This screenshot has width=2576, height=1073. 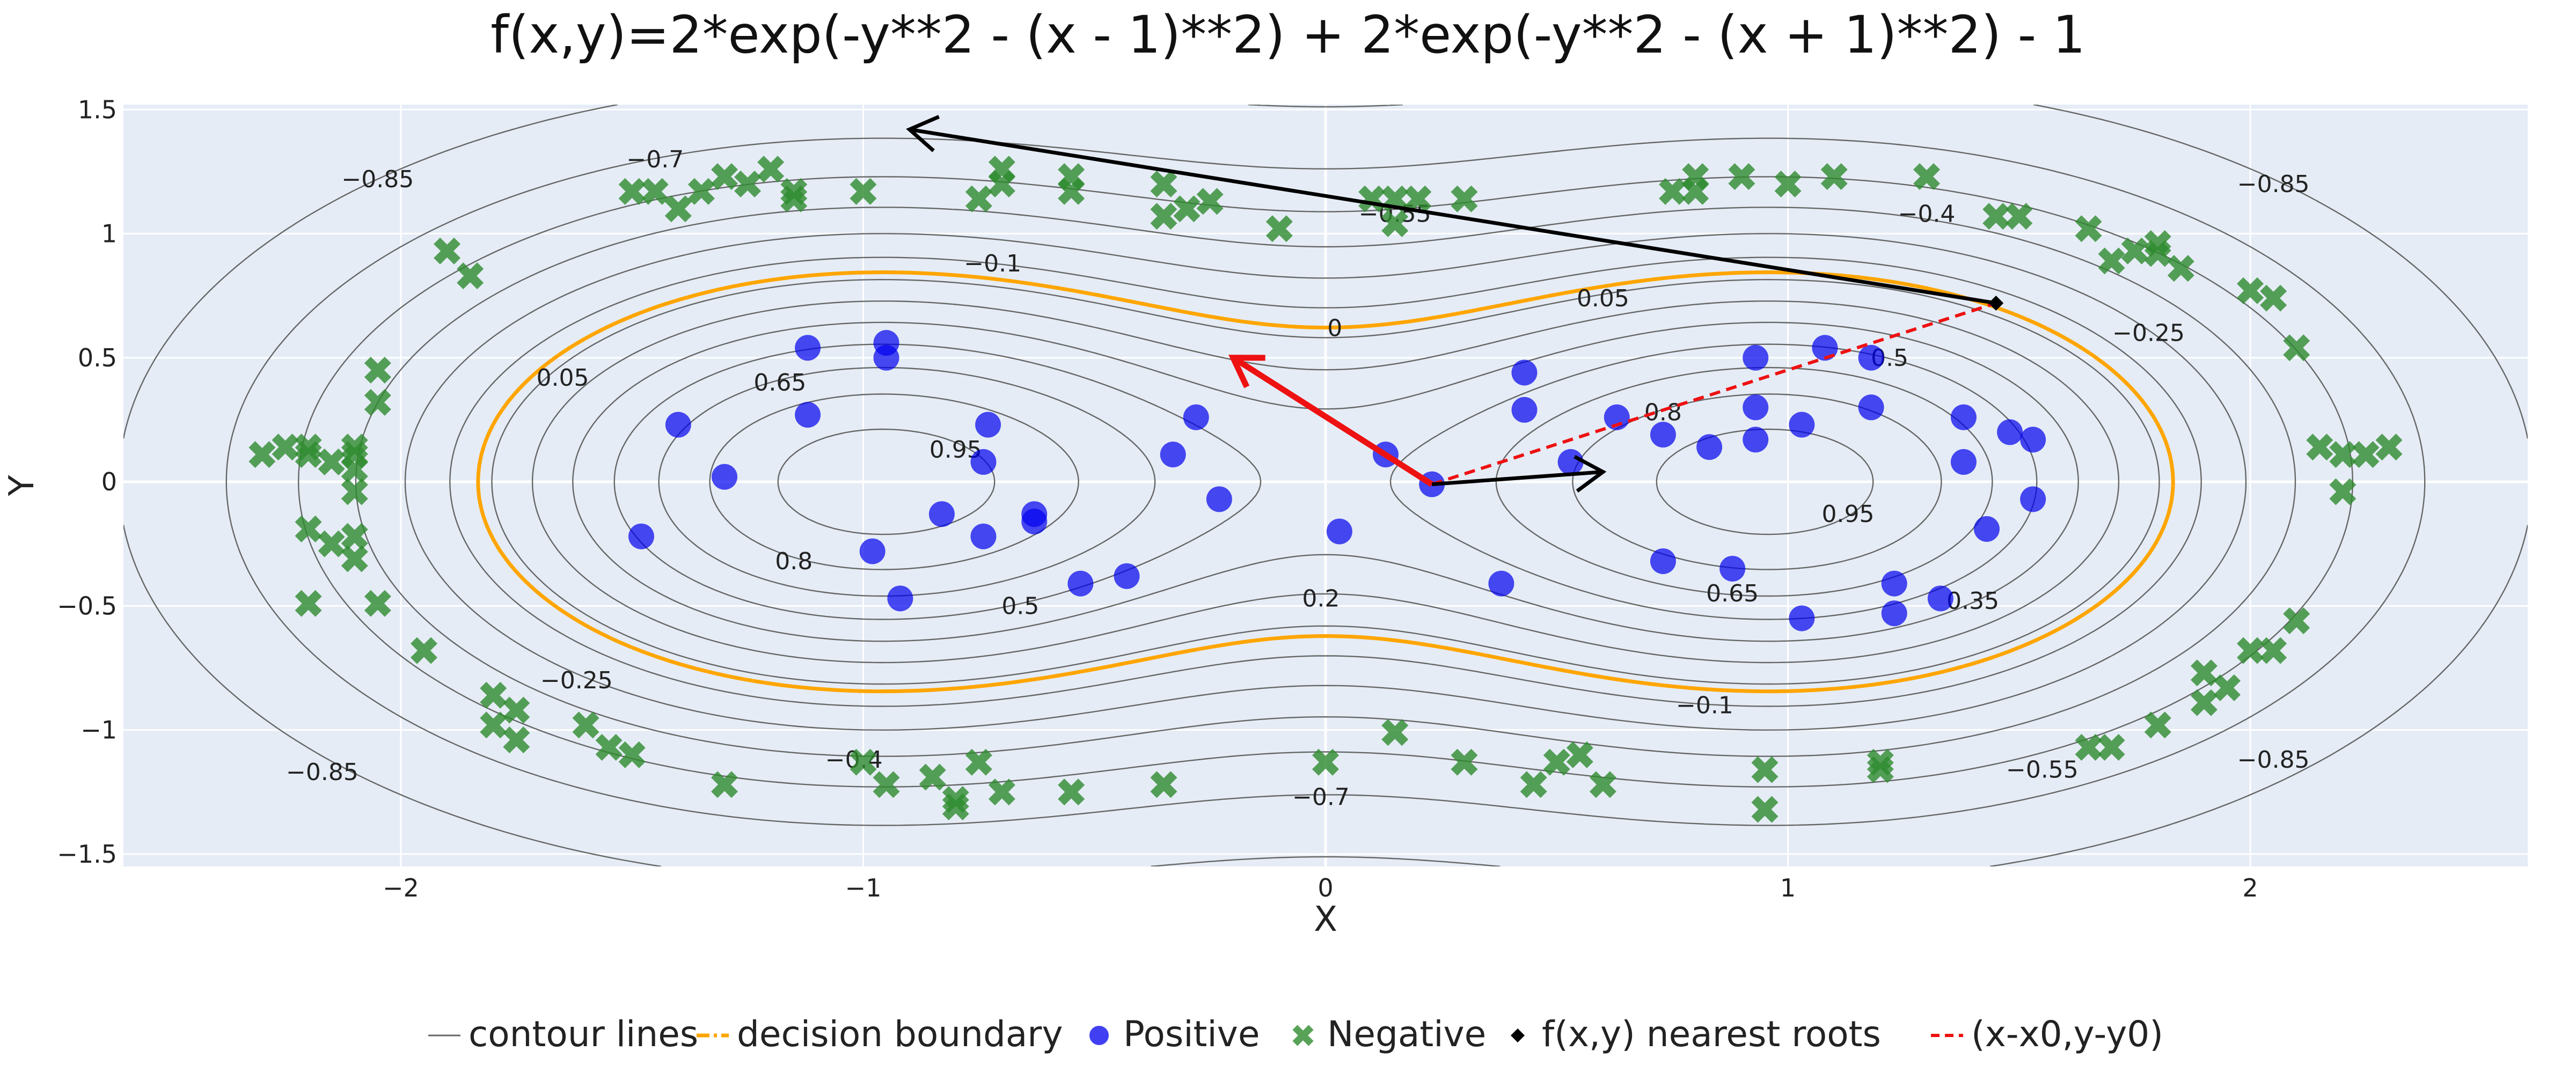 I want to click on contour-line, so click(x=1325, y=481).